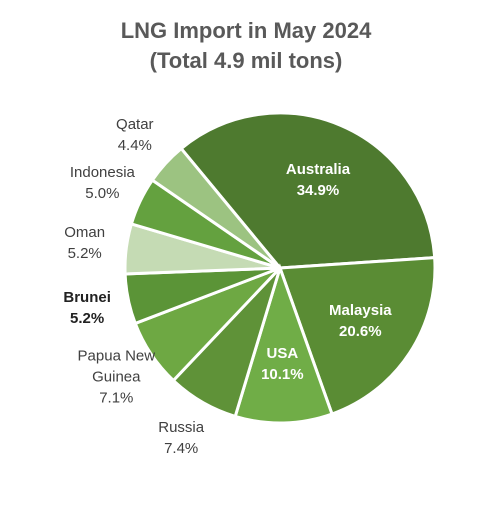 The image size is (492, 506). What do you see at coordinates (116, 398) in the screenshot?
I see `value-label: 7.1%` at bounding box center [116, 398].